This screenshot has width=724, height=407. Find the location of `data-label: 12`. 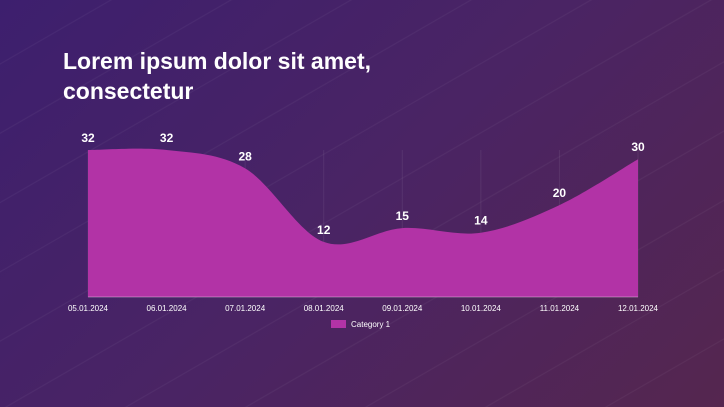

data-label: 12 is located at coordinates (324, 230).